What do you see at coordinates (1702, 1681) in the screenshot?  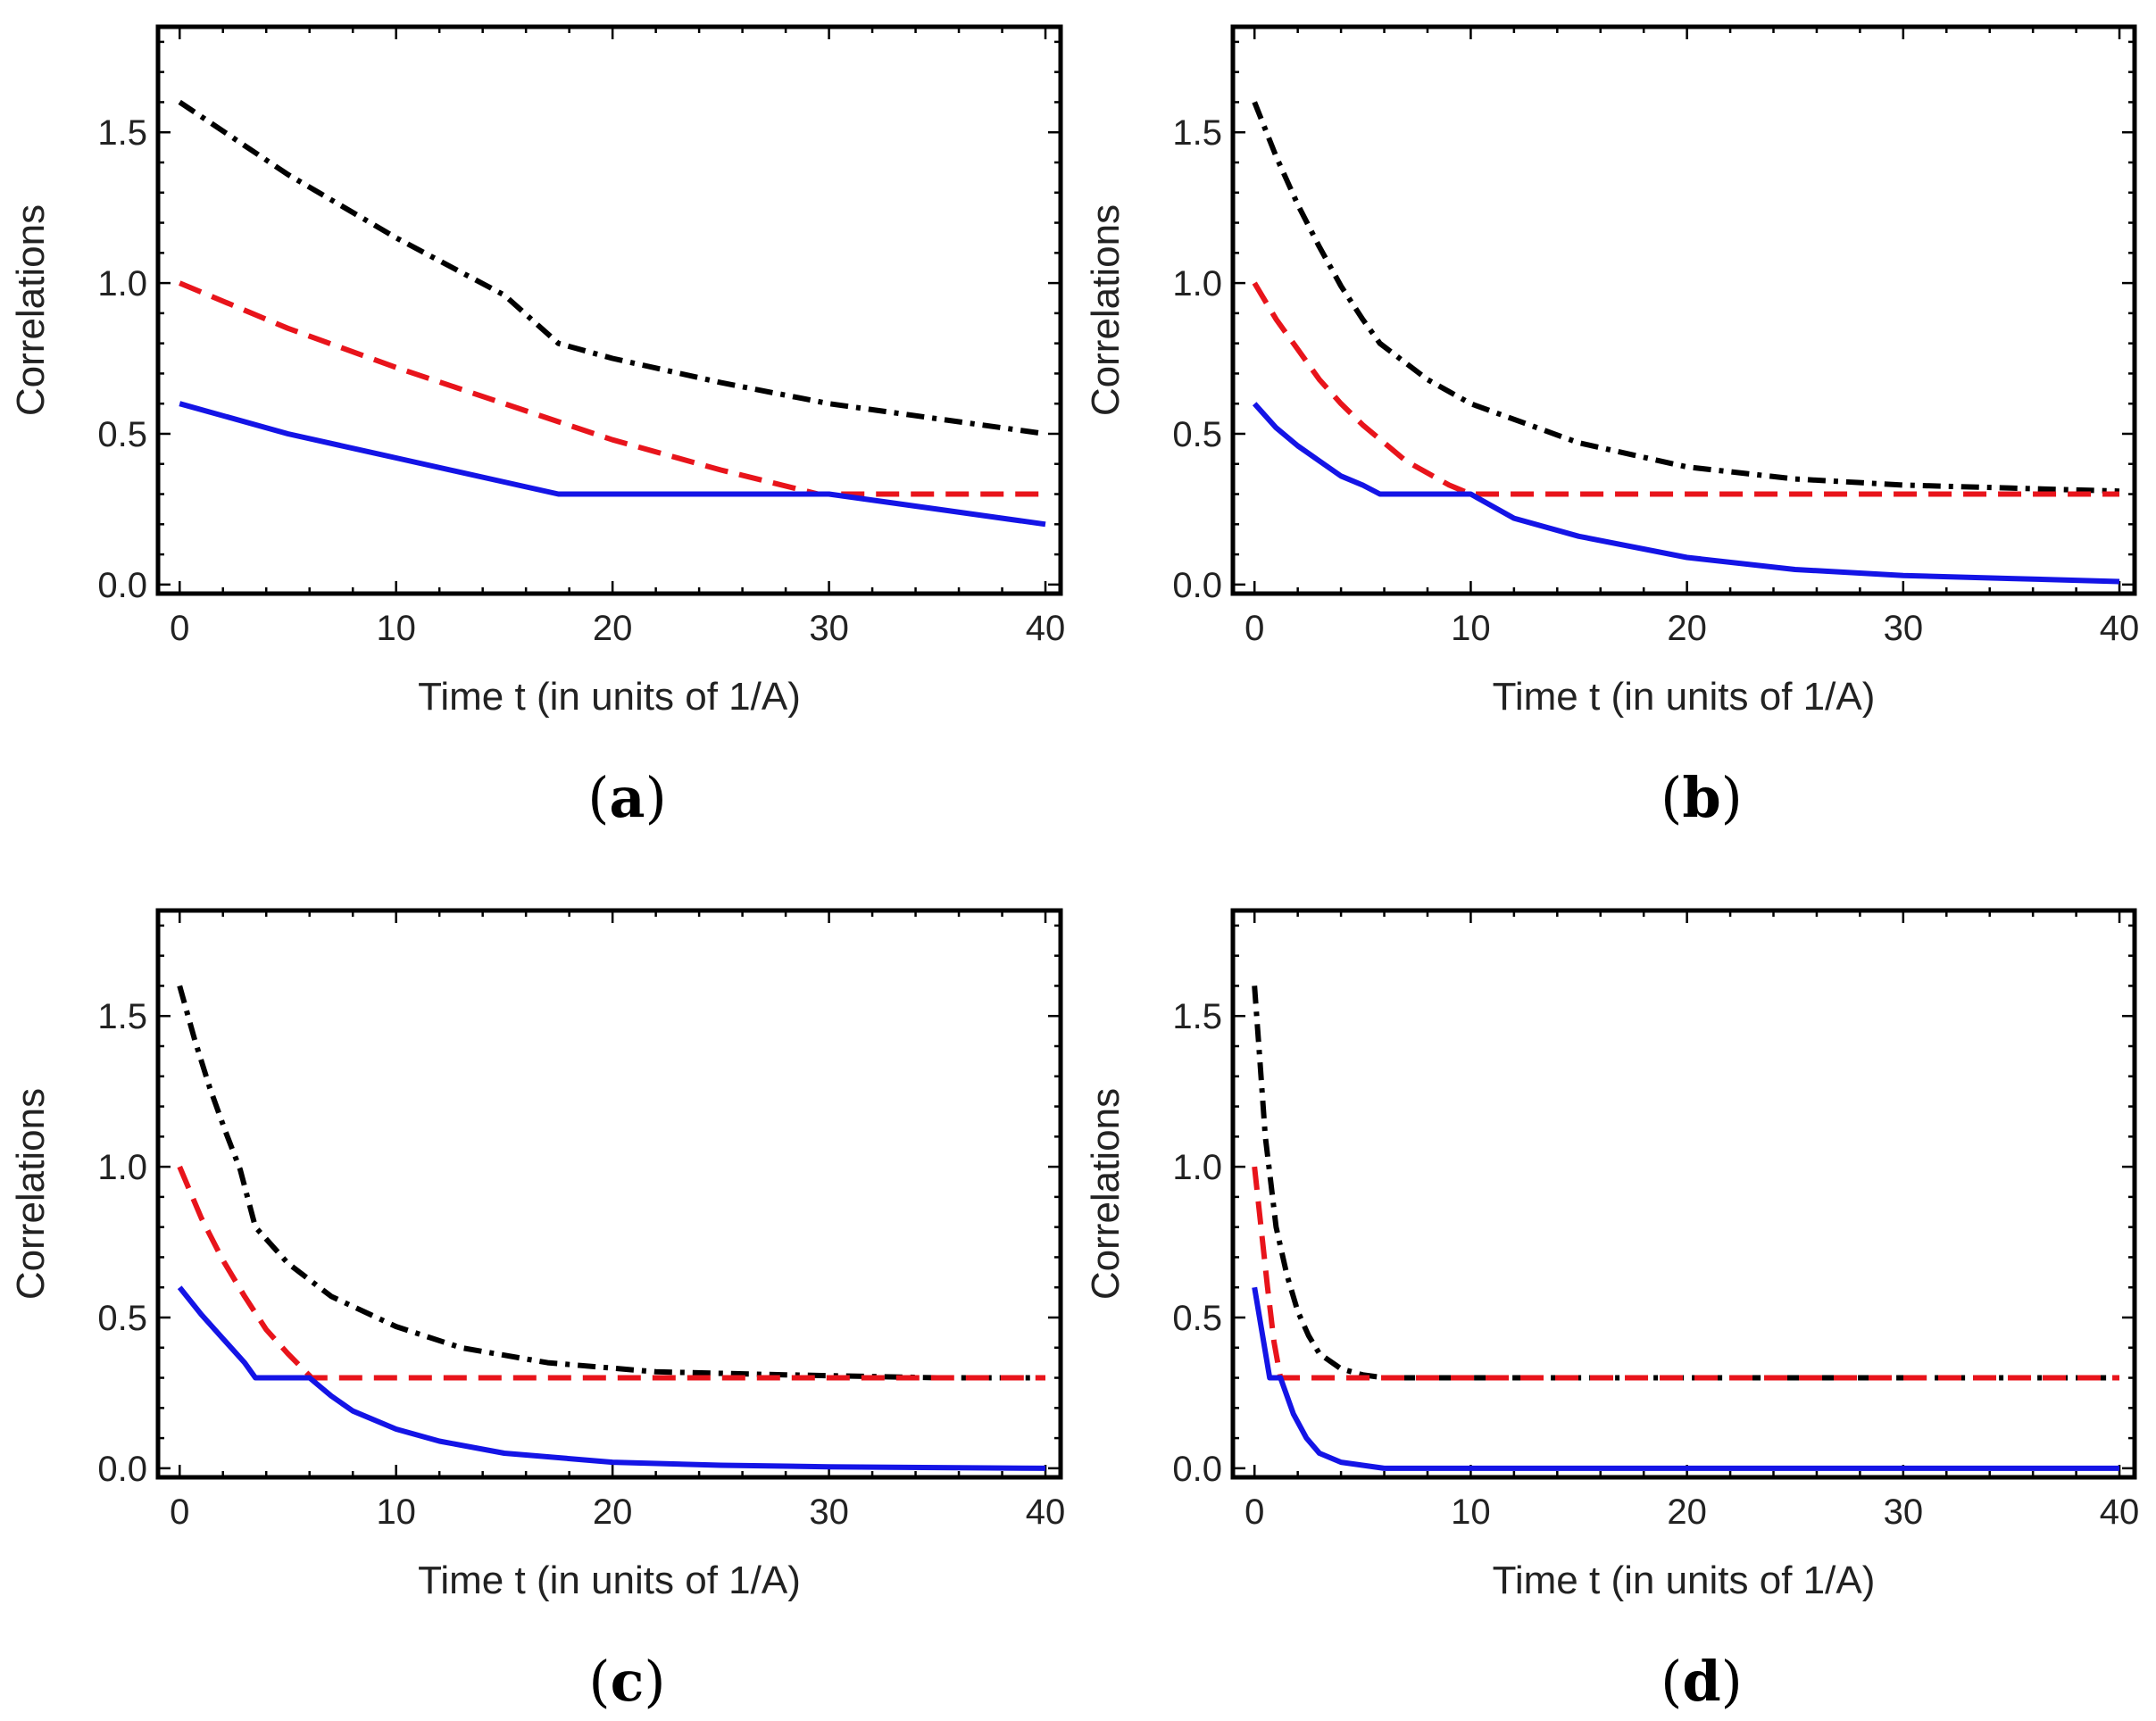 I see `panel-label: (d)` at bounding box center [1702, 1681].